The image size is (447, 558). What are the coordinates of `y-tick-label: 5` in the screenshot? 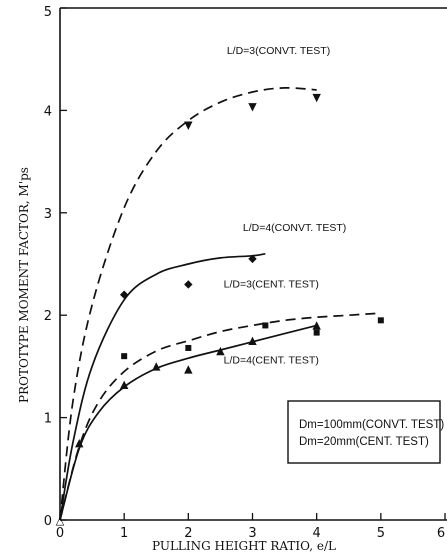 It's located at (48, 12).